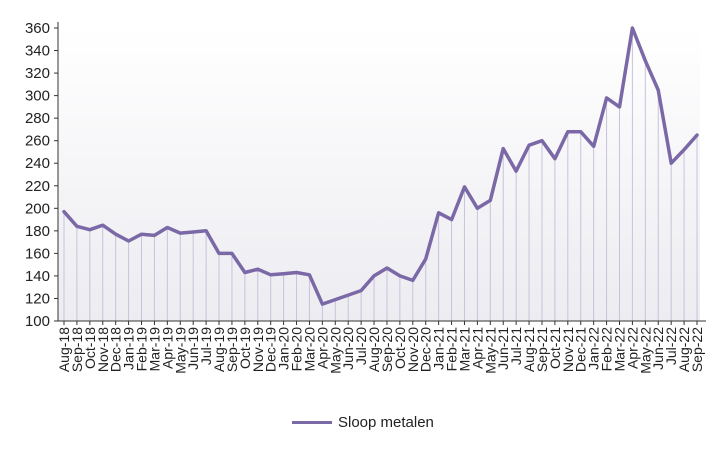 Image resolution: width=726 pixels, height=464 pixels. Describe the element at coordinates (90, 348) in the screenshot. I see `x-tick-label: Oct-18` at that location.